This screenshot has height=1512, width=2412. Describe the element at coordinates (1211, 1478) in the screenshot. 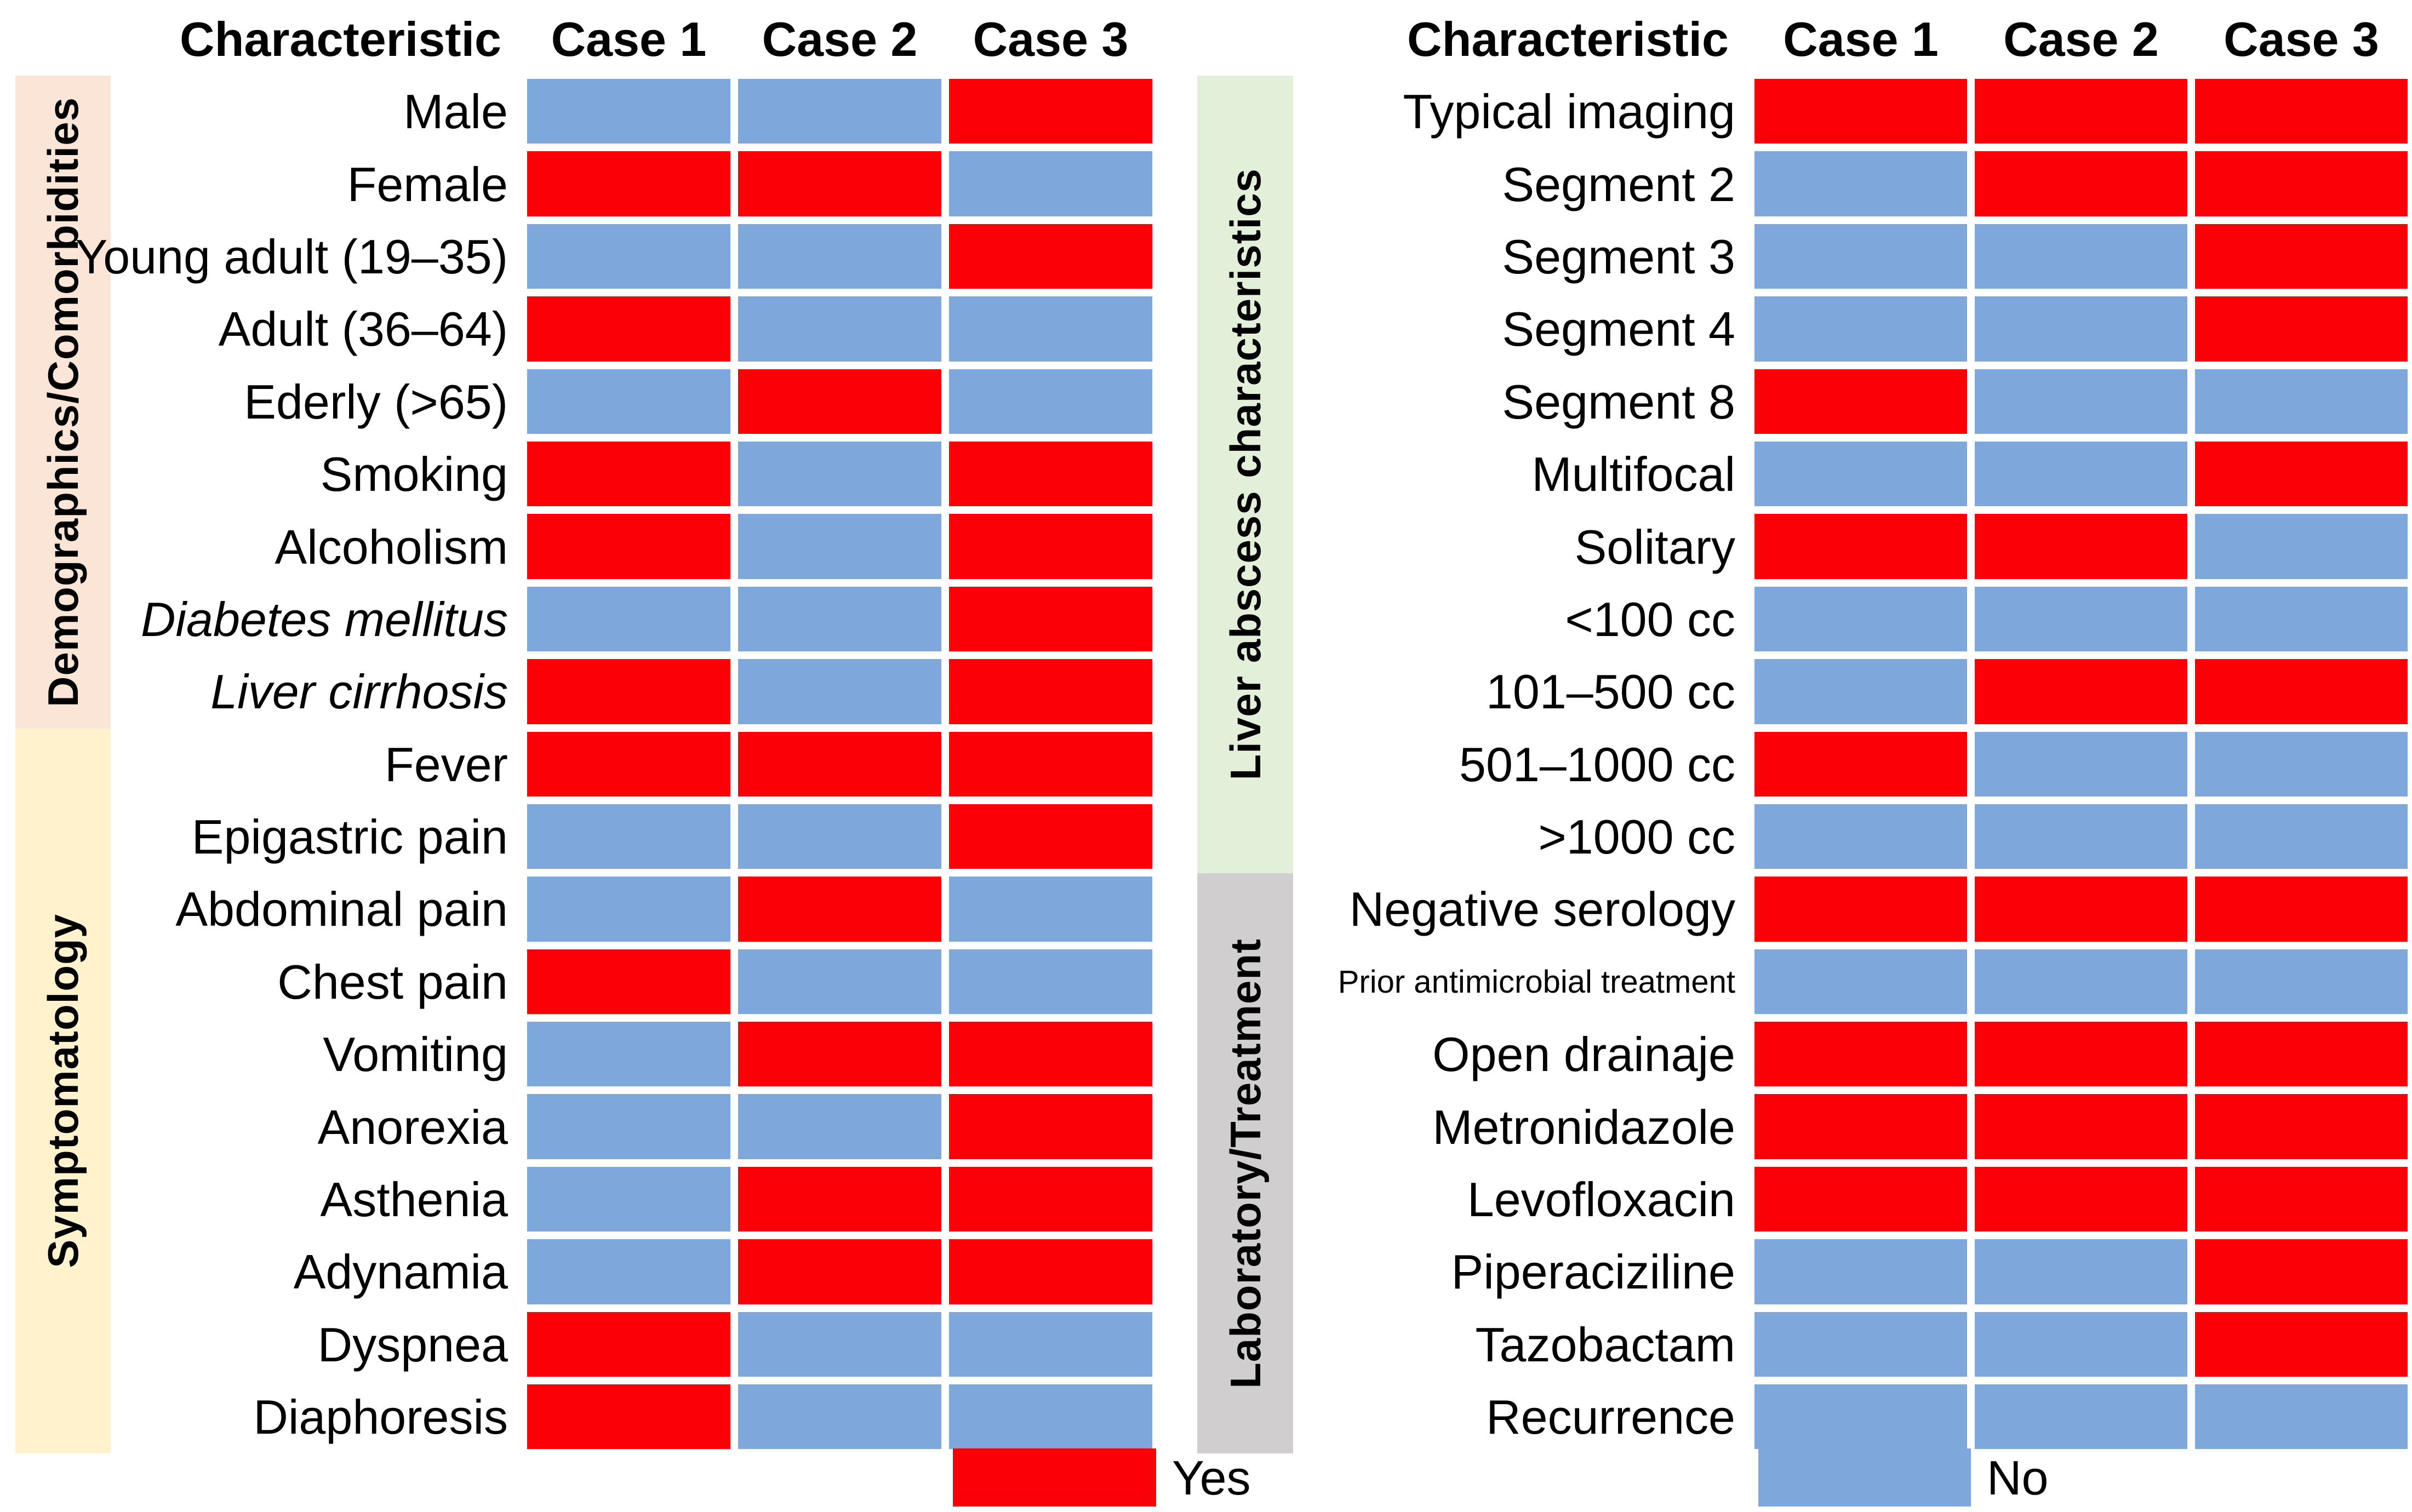

I see `legend-yes-label: Yes` at that location.